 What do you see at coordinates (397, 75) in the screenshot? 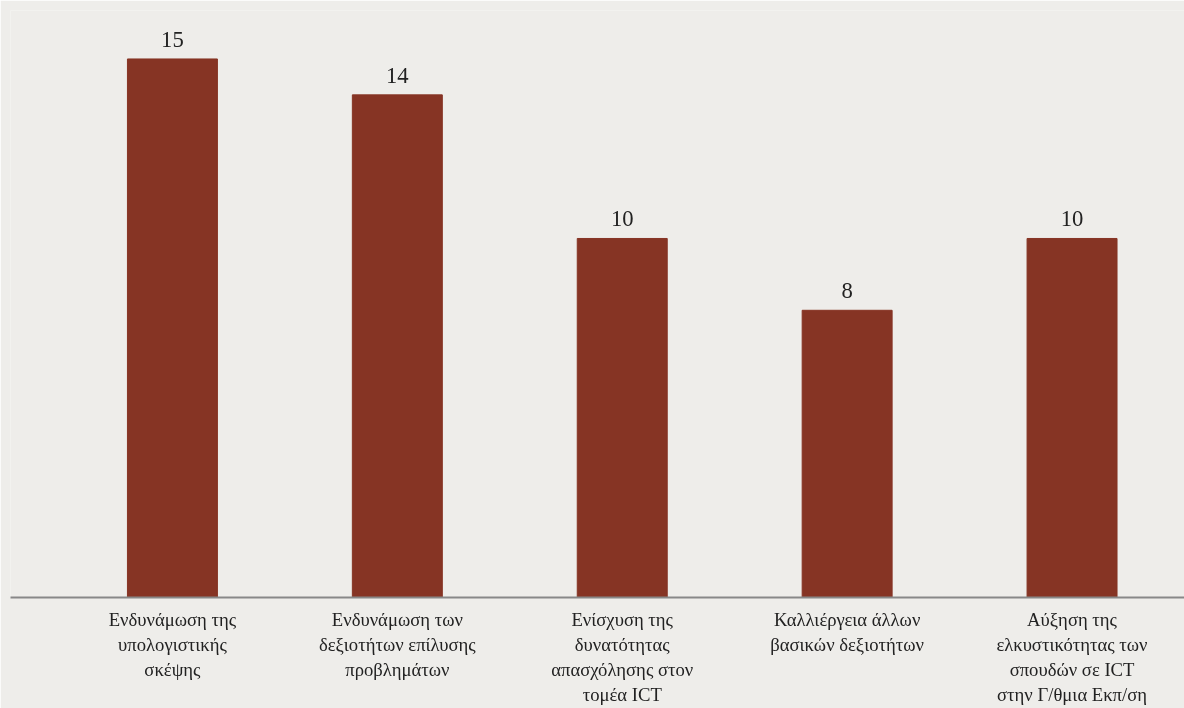
I see `data-label: 14` at bounding box center [397, 75].